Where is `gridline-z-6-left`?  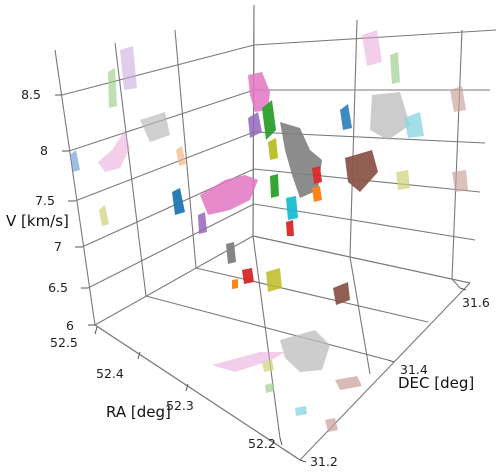
gridline-z-6-left is located at coordinates (174, 280).